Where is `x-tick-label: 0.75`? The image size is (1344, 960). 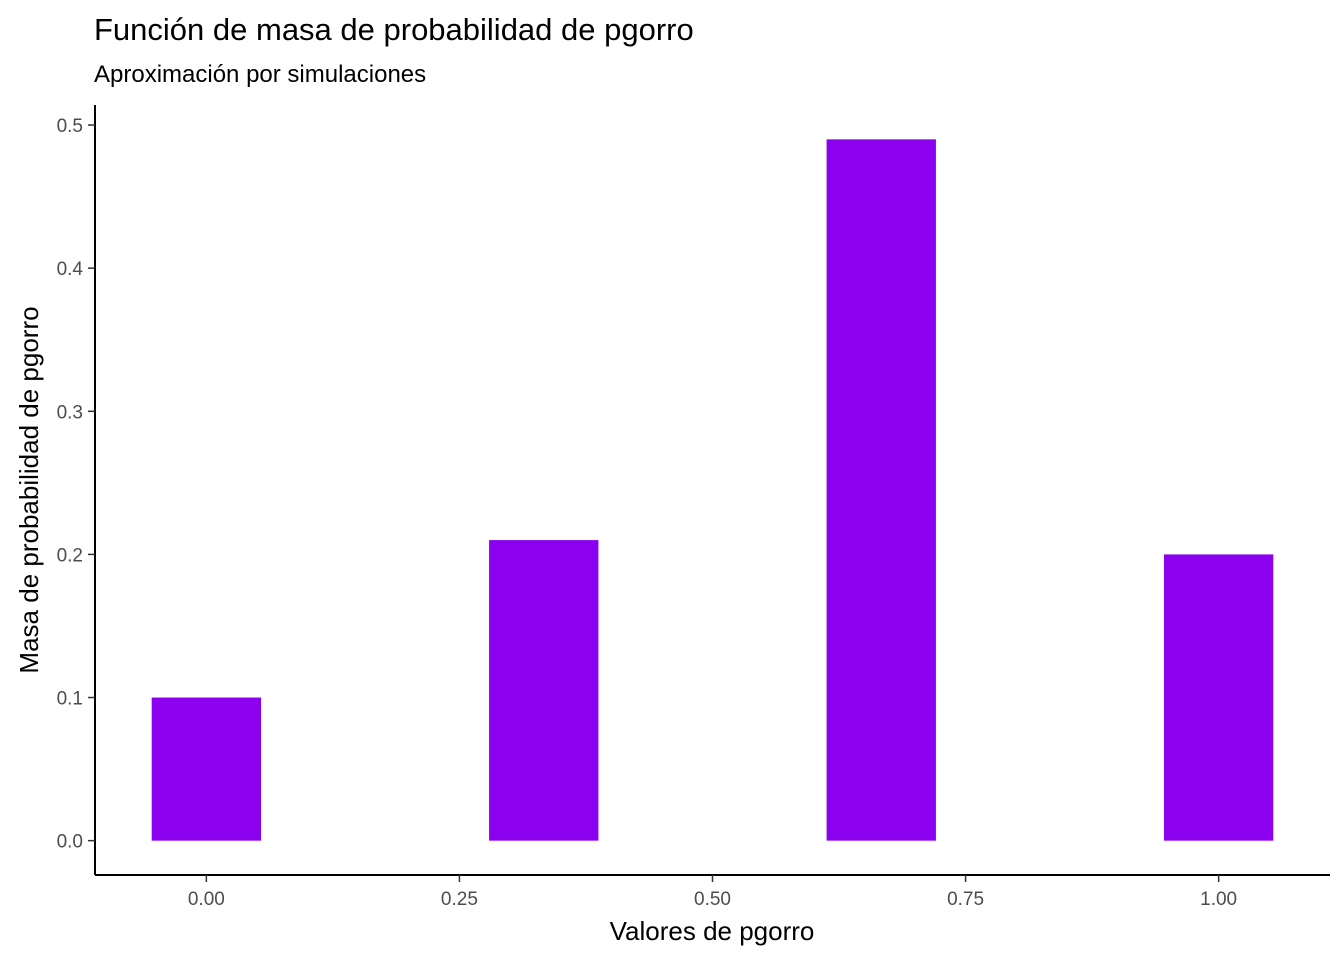
x-tick-label: 0.75 is located at coordinates (965, 899).